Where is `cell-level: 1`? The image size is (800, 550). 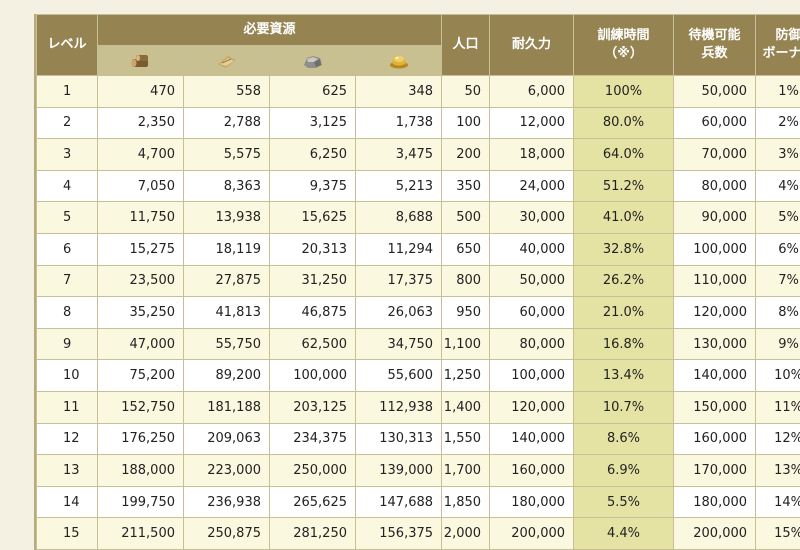
cell-level: 1 is located at coordinates (67, 92).